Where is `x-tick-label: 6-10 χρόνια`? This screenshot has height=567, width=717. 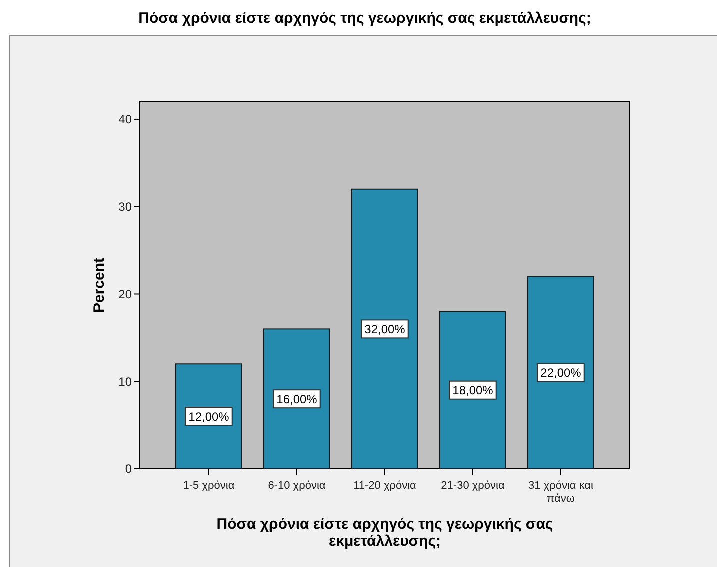
x-tick-label: 6-10 χρόνια is located at coordinates (297, 486).